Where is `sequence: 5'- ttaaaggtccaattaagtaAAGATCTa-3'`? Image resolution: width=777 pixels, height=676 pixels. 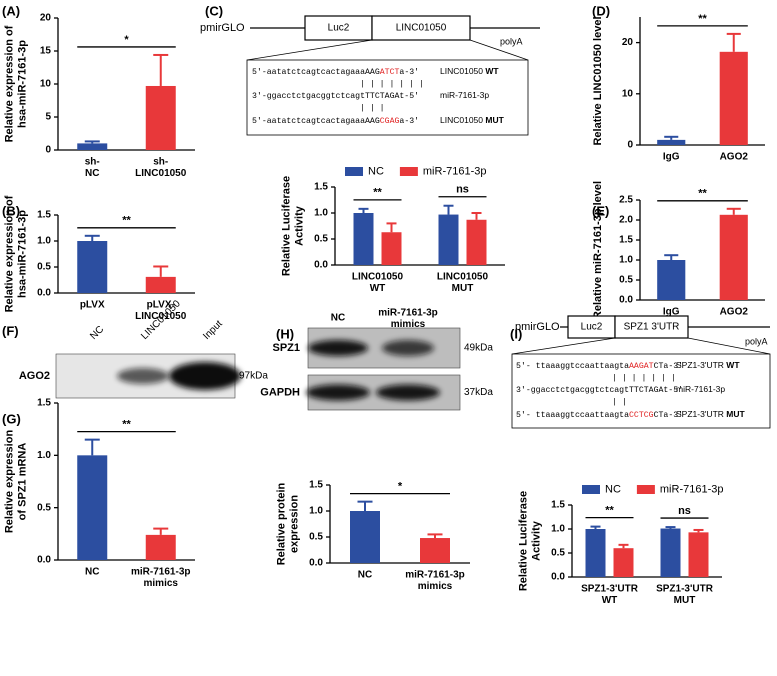
sequence: 5'- ttaaaggtccaattaagtaAAGATCTa-3' is located at coordinates (599, 366).